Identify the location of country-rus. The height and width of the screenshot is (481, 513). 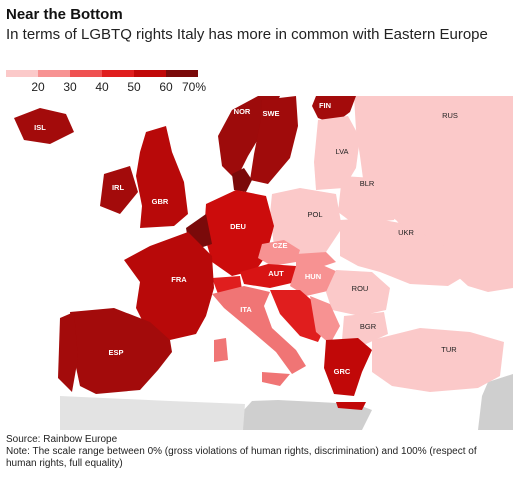
(433, 194).